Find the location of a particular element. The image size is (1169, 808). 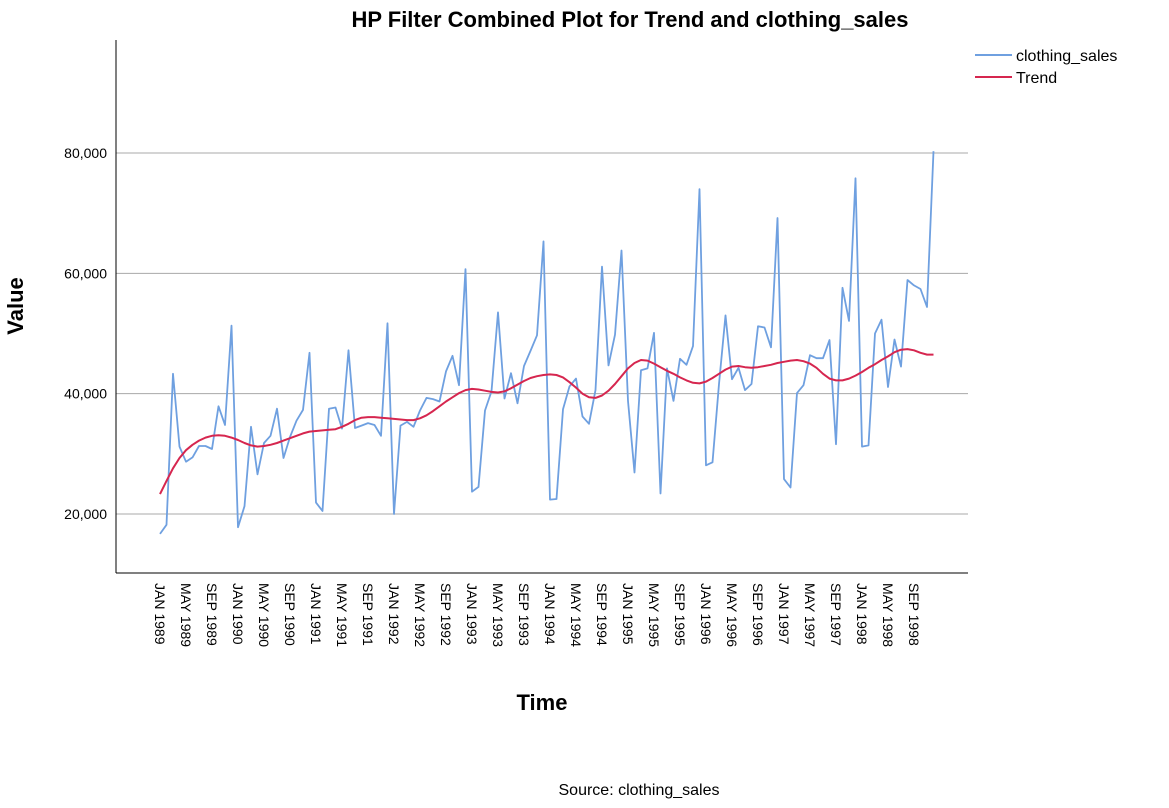

y-tick-label: 60,000 is located at coordinates (85, 273).